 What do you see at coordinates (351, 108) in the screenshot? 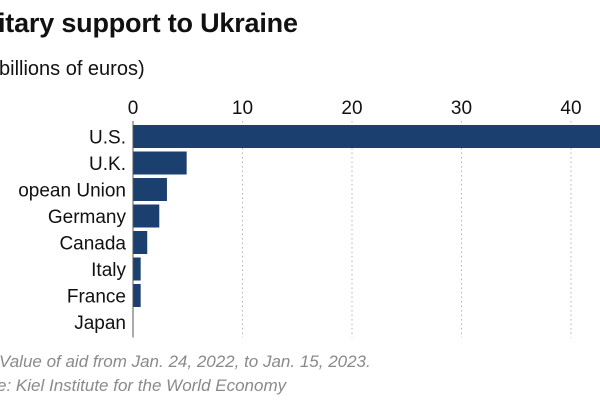
I see `x-tick-label: 20` at bounding box center [351, 108].